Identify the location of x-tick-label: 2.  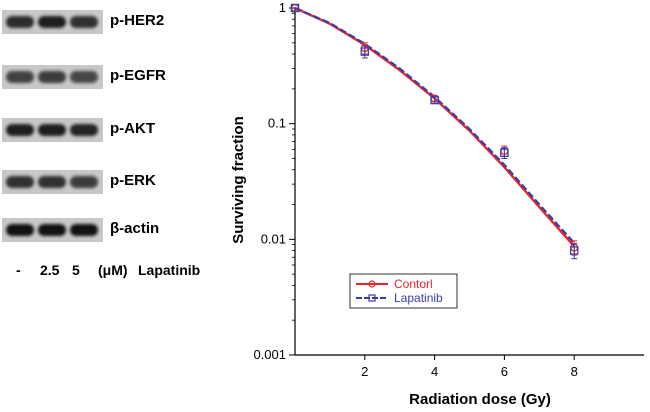
(364, 371).